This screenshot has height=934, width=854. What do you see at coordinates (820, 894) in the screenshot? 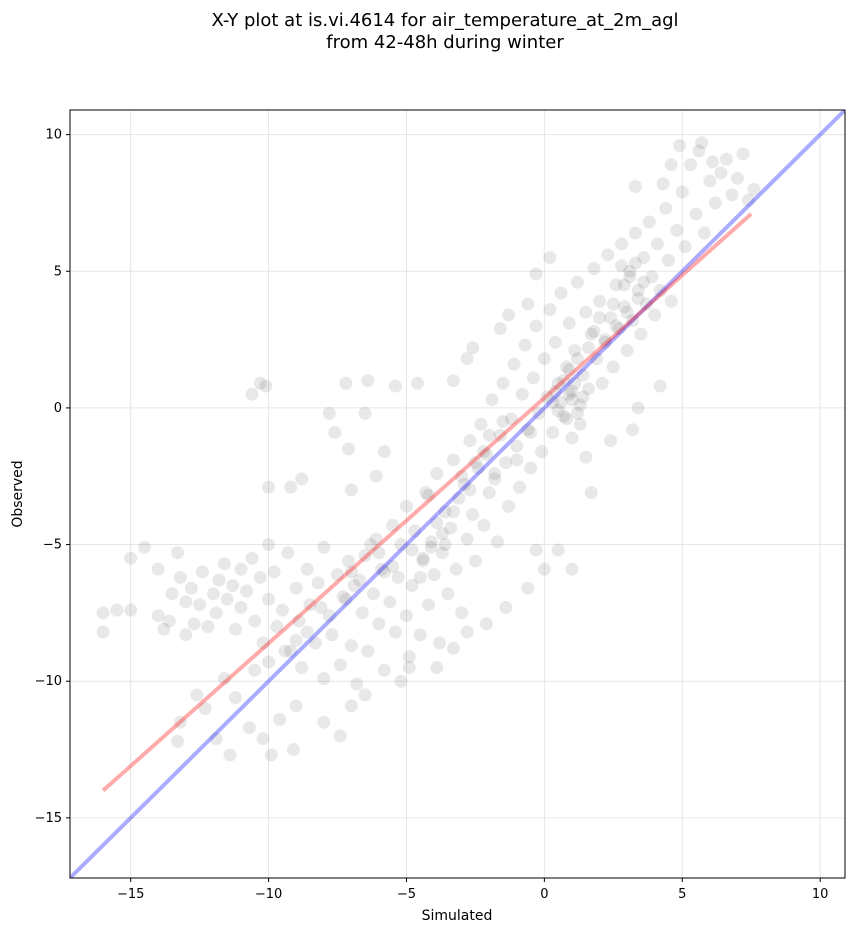
I see `x-tick-label: 10` at bounding box center [820, 894].